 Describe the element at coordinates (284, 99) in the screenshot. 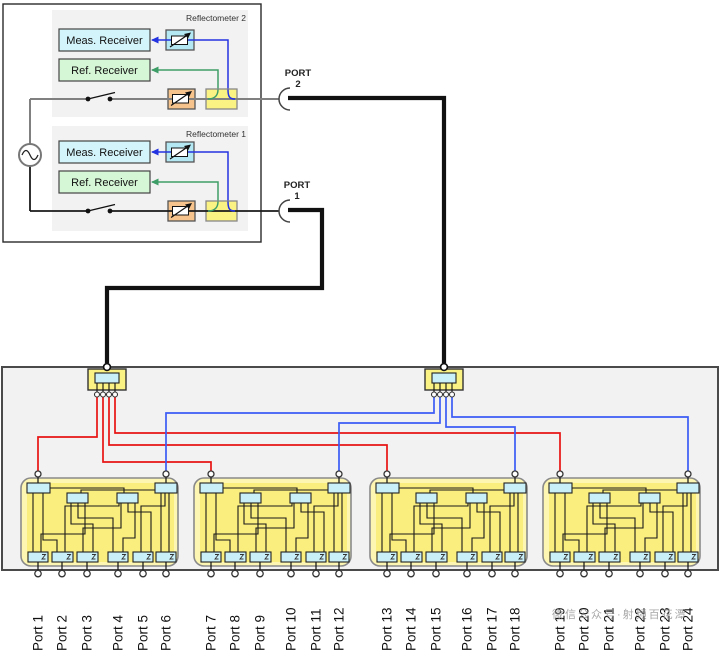

I see `port-2-connector` at that location.